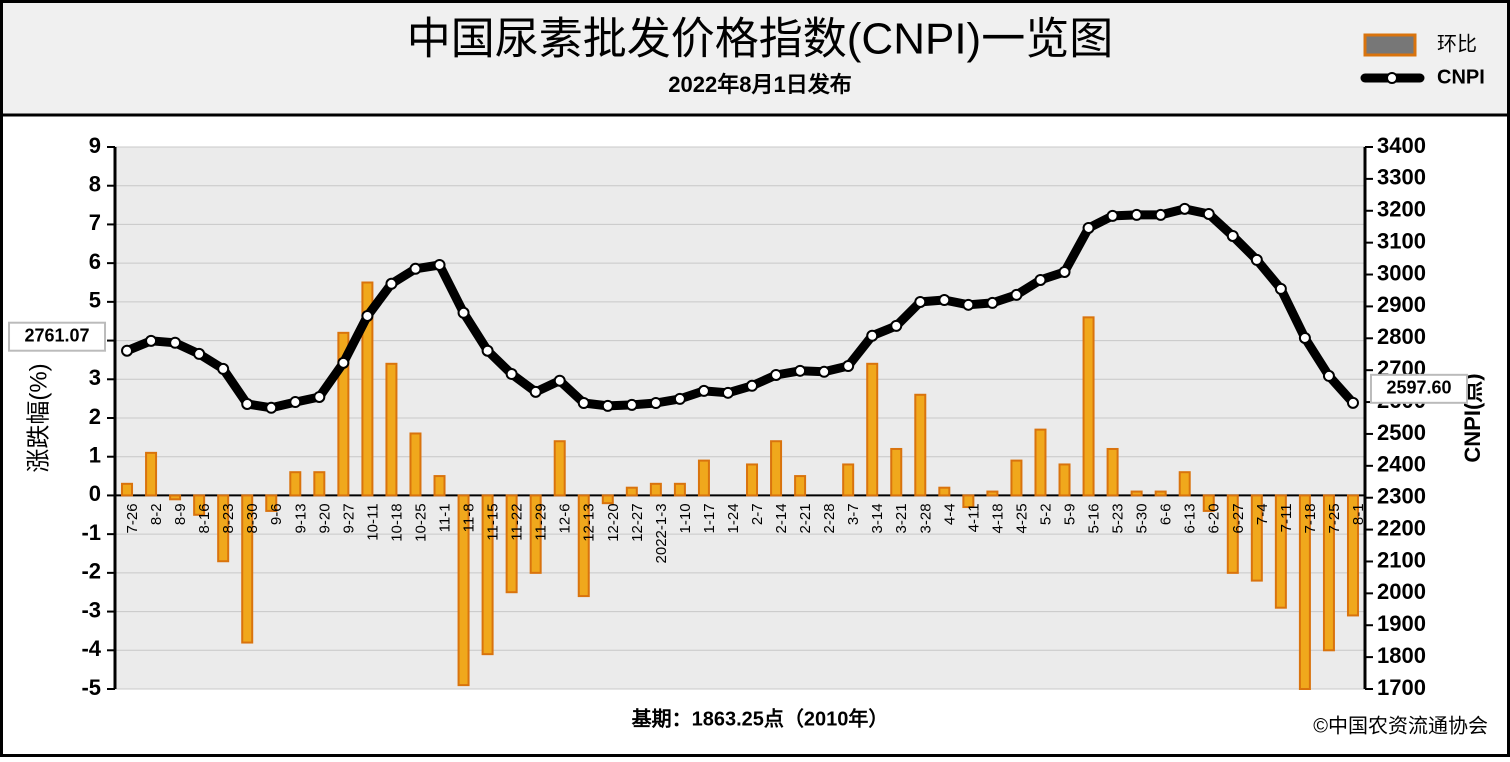 Image resolution: width=1510 pixels, height=762 pixels. Describe the element at coordinates (755, 58) in the screenshot. I see `header-bg` at that location.